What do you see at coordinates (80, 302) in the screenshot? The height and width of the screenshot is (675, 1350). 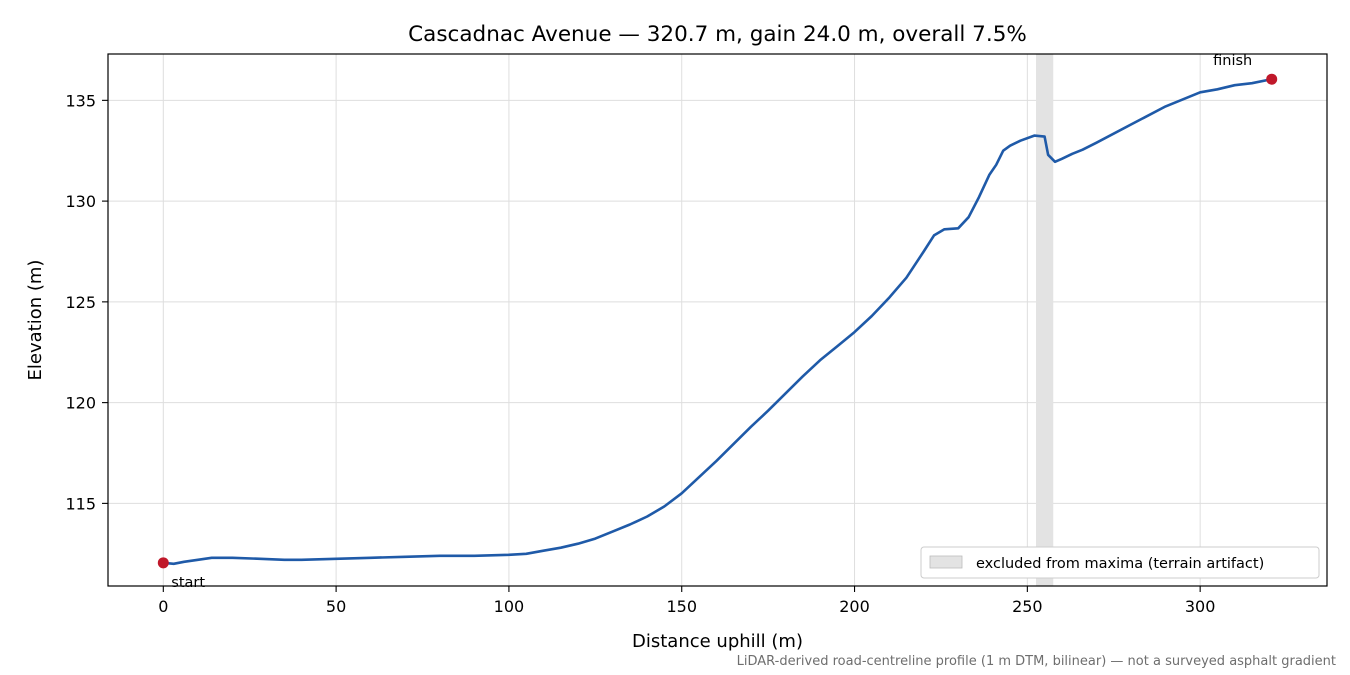 I see `y-tick-label: 125` at bounding box center [80, 302].